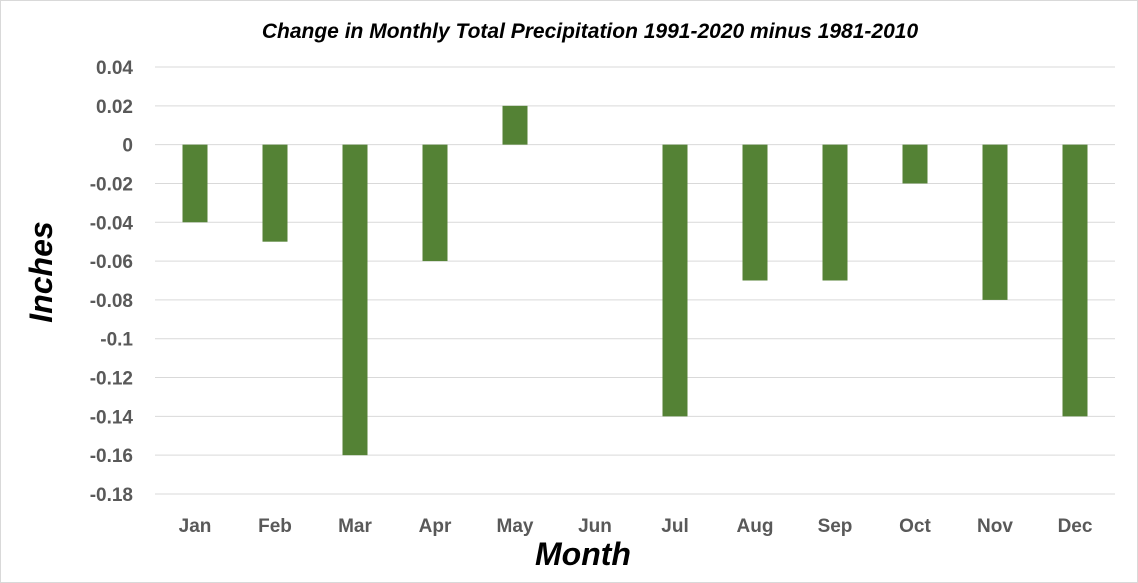  Describe the element at coordinates (1075, 280) in the screenshot. I see `bar-dec` at that location.